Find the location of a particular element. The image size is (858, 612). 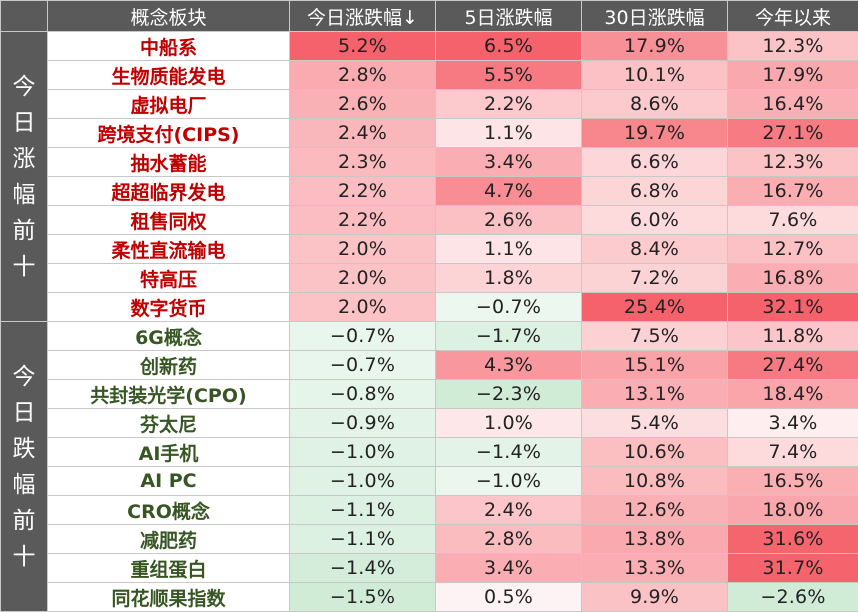

table-row: 同花顺果指数−1.5%0.5%9.9%−2.6% is located at coordinates (429, 597).